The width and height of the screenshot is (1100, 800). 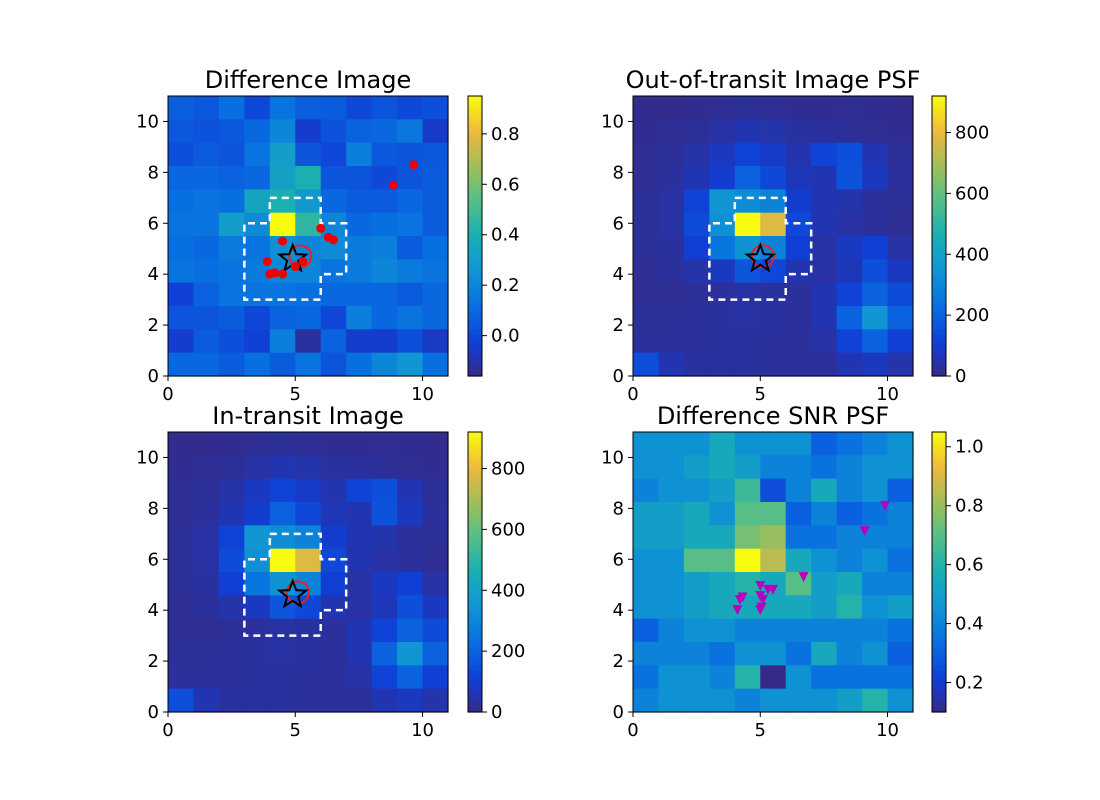 What do you see at coordinates (773, 80) in the screenshot?
I see `chart-title: Out-of-transit Image PSF` at bounding box center [773, 80].